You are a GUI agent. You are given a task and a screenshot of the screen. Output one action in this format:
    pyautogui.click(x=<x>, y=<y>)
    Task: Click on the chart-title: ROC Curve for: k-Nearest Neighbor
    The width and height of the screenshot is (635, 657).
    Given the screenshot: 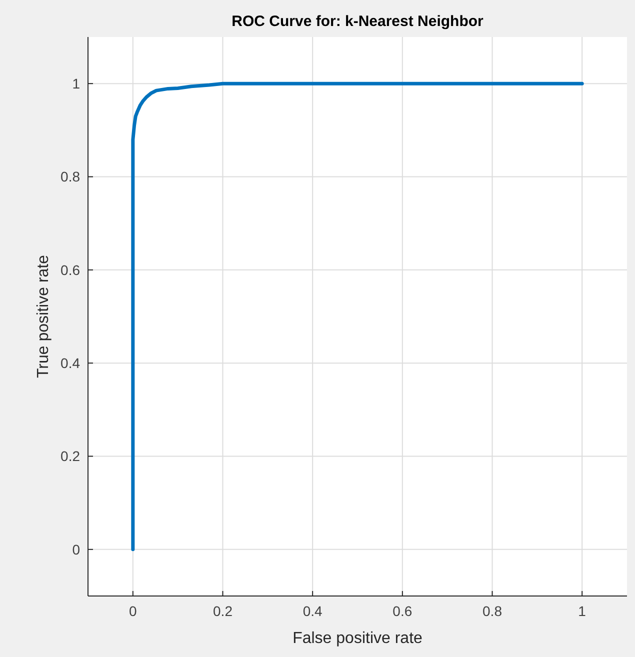 What is the action you would take?
    pyautogui.click(x=358, y=21)
    